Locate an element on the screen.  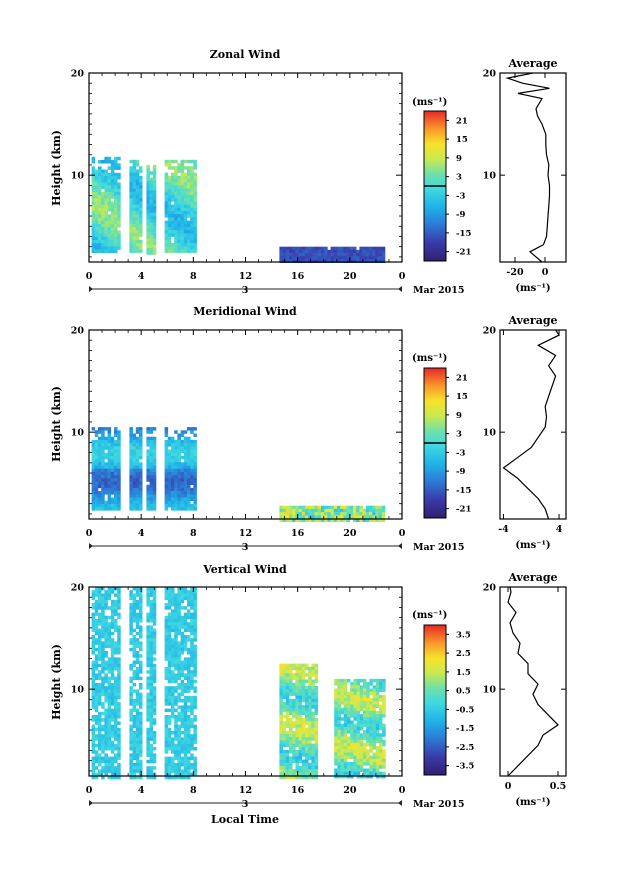
average-title: Average is located at coordinates (532, 577).